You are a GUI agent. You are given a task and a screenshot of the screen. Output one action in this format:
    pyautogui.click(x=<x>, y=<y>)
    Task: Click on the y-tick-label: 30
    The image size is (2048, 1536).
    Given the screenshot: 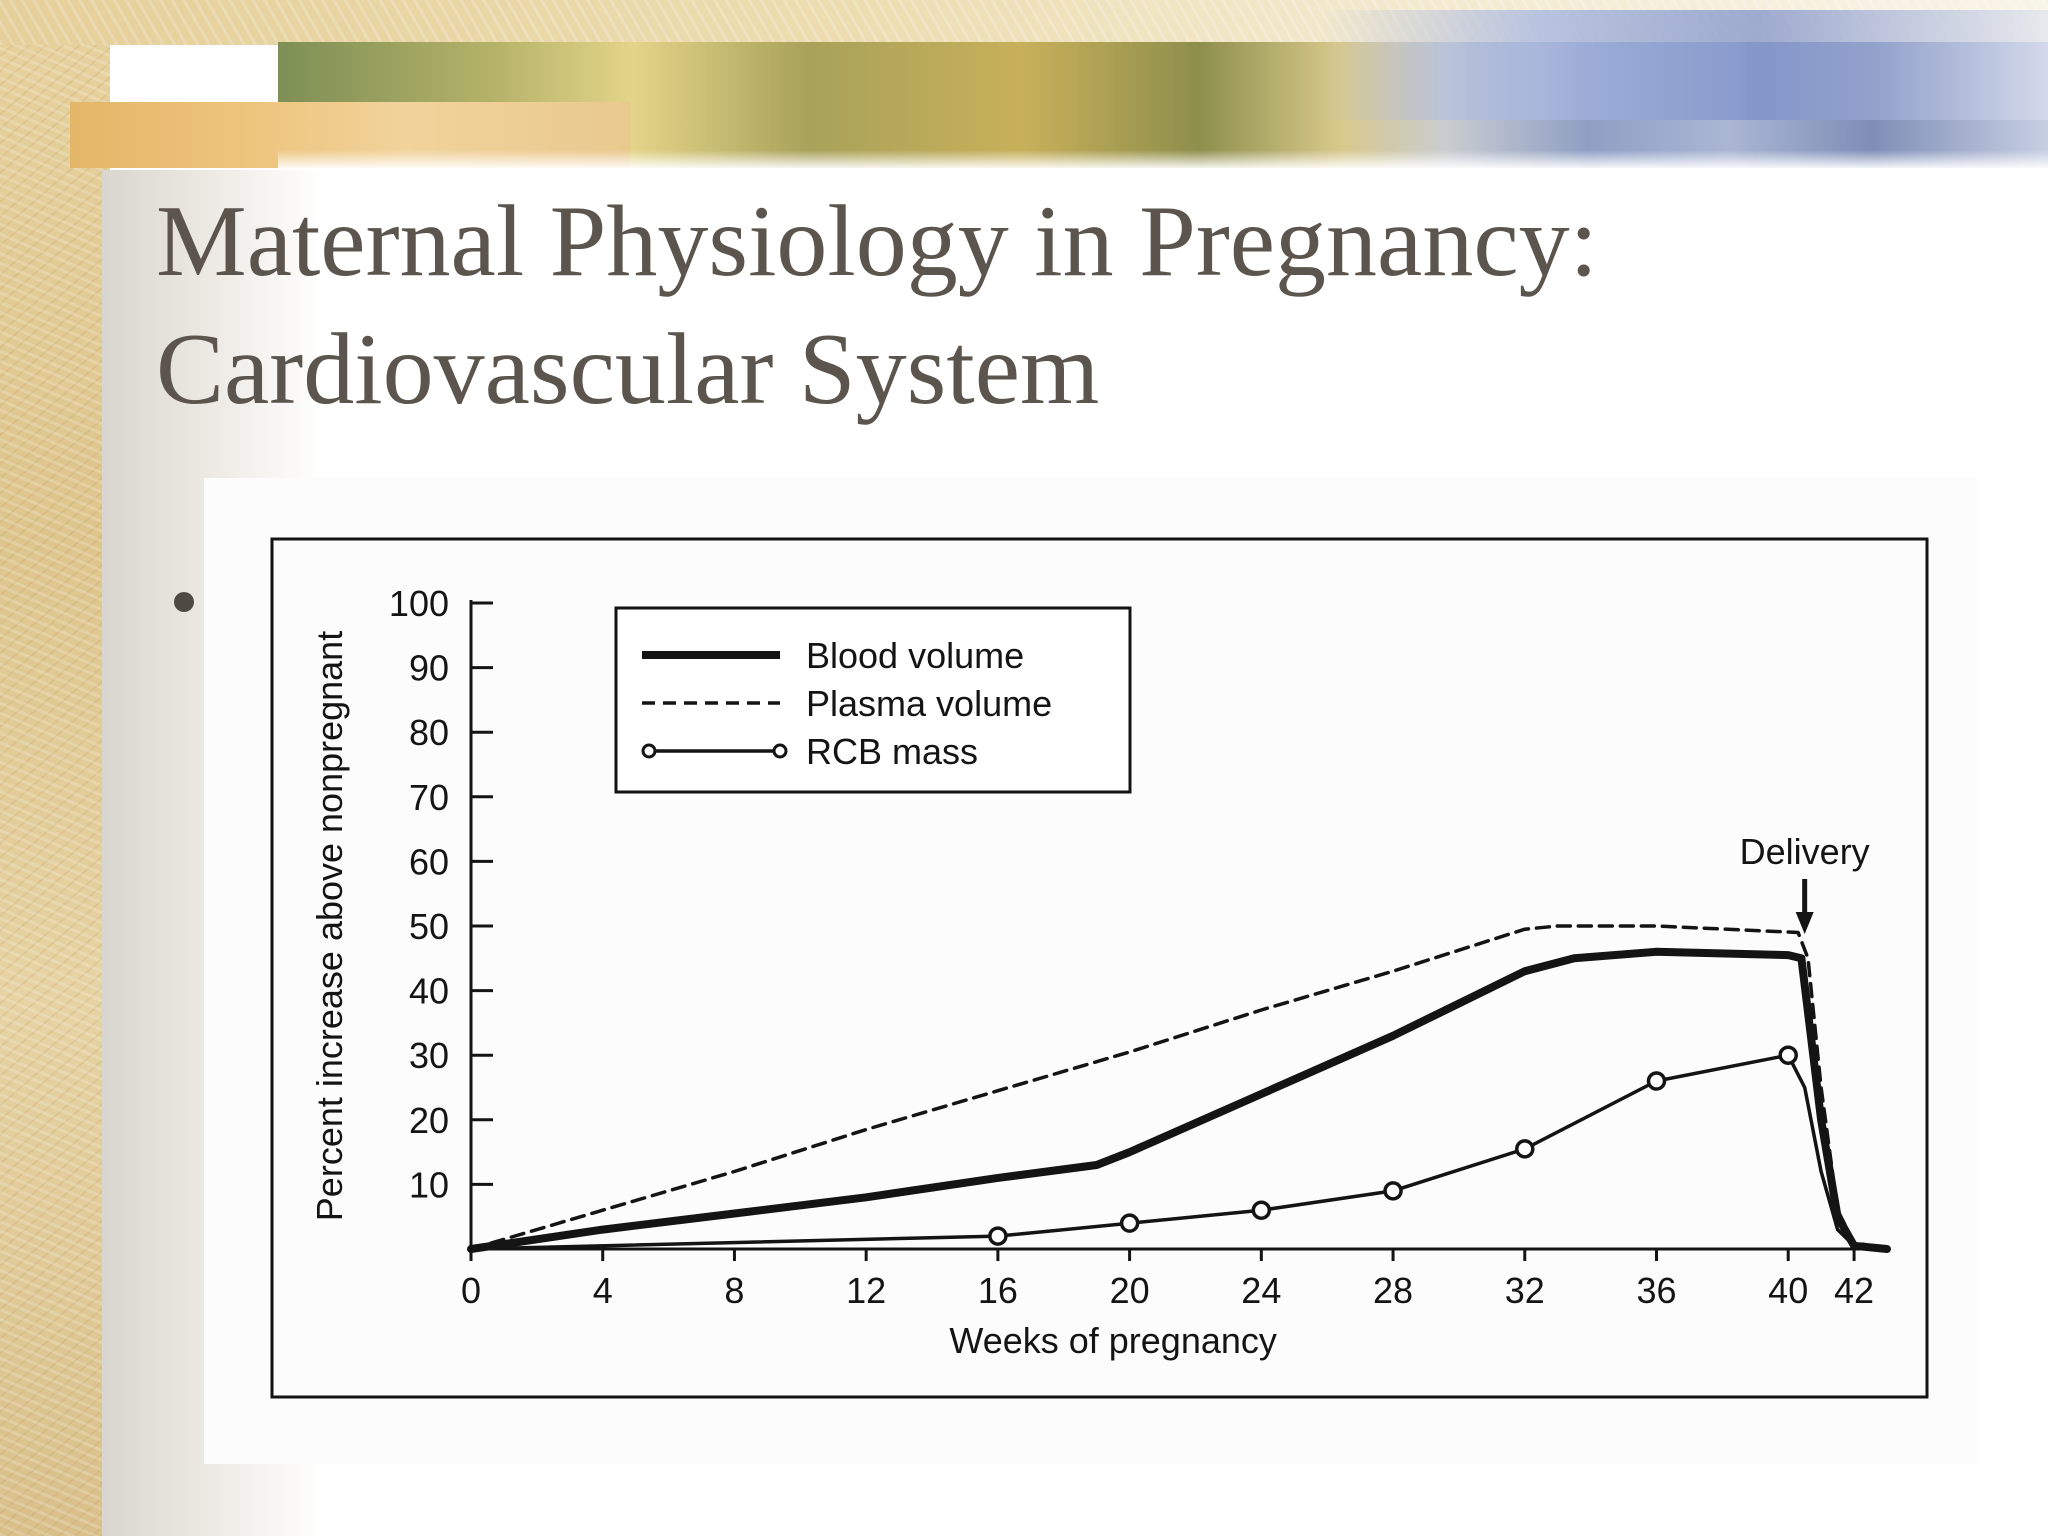 What is the action you would take?
    pyautogui.click(x=429, y=1055)
    